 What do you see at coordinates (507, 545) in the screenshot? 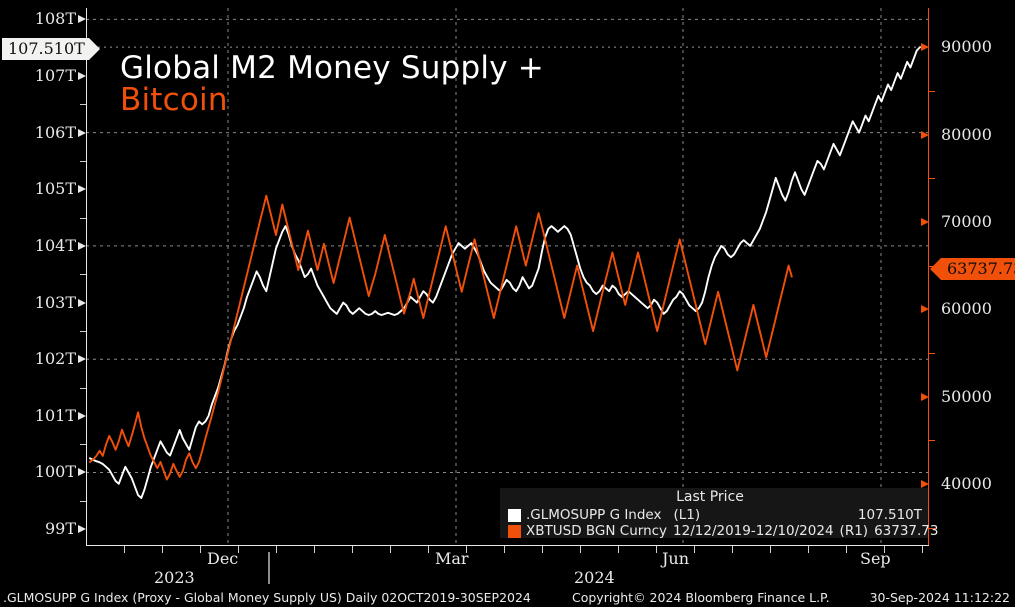
I see `bottom-axis-line` at bounding box center [507, 545].